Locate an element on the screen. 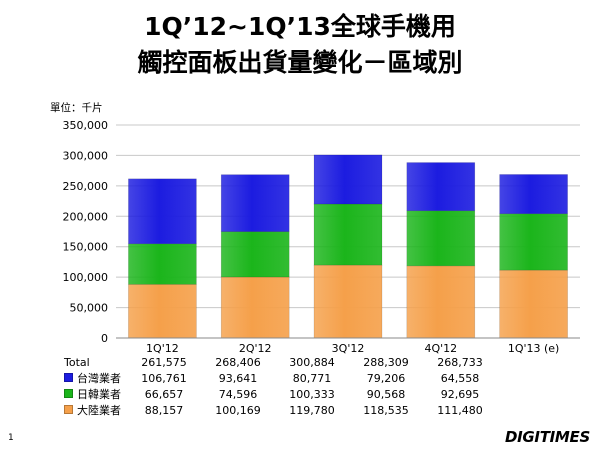  legend-swatch-japan-korea is located at coordinates (68, 393).